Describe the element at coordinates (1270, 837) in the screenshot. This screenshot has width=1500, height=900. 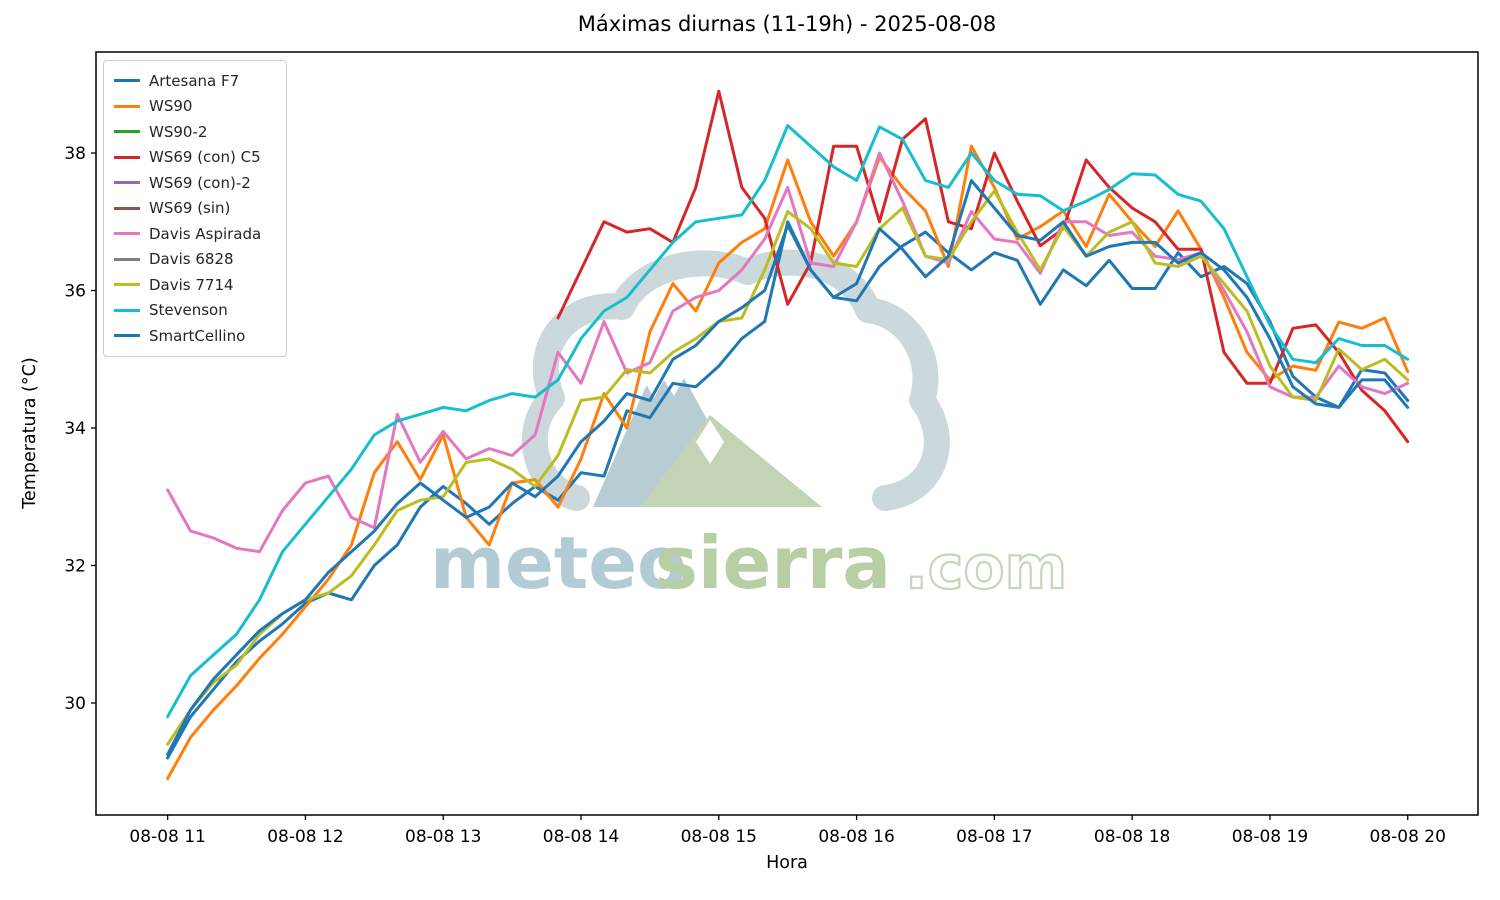
I see `x-tick-label-19: 08-08 19` at that location.